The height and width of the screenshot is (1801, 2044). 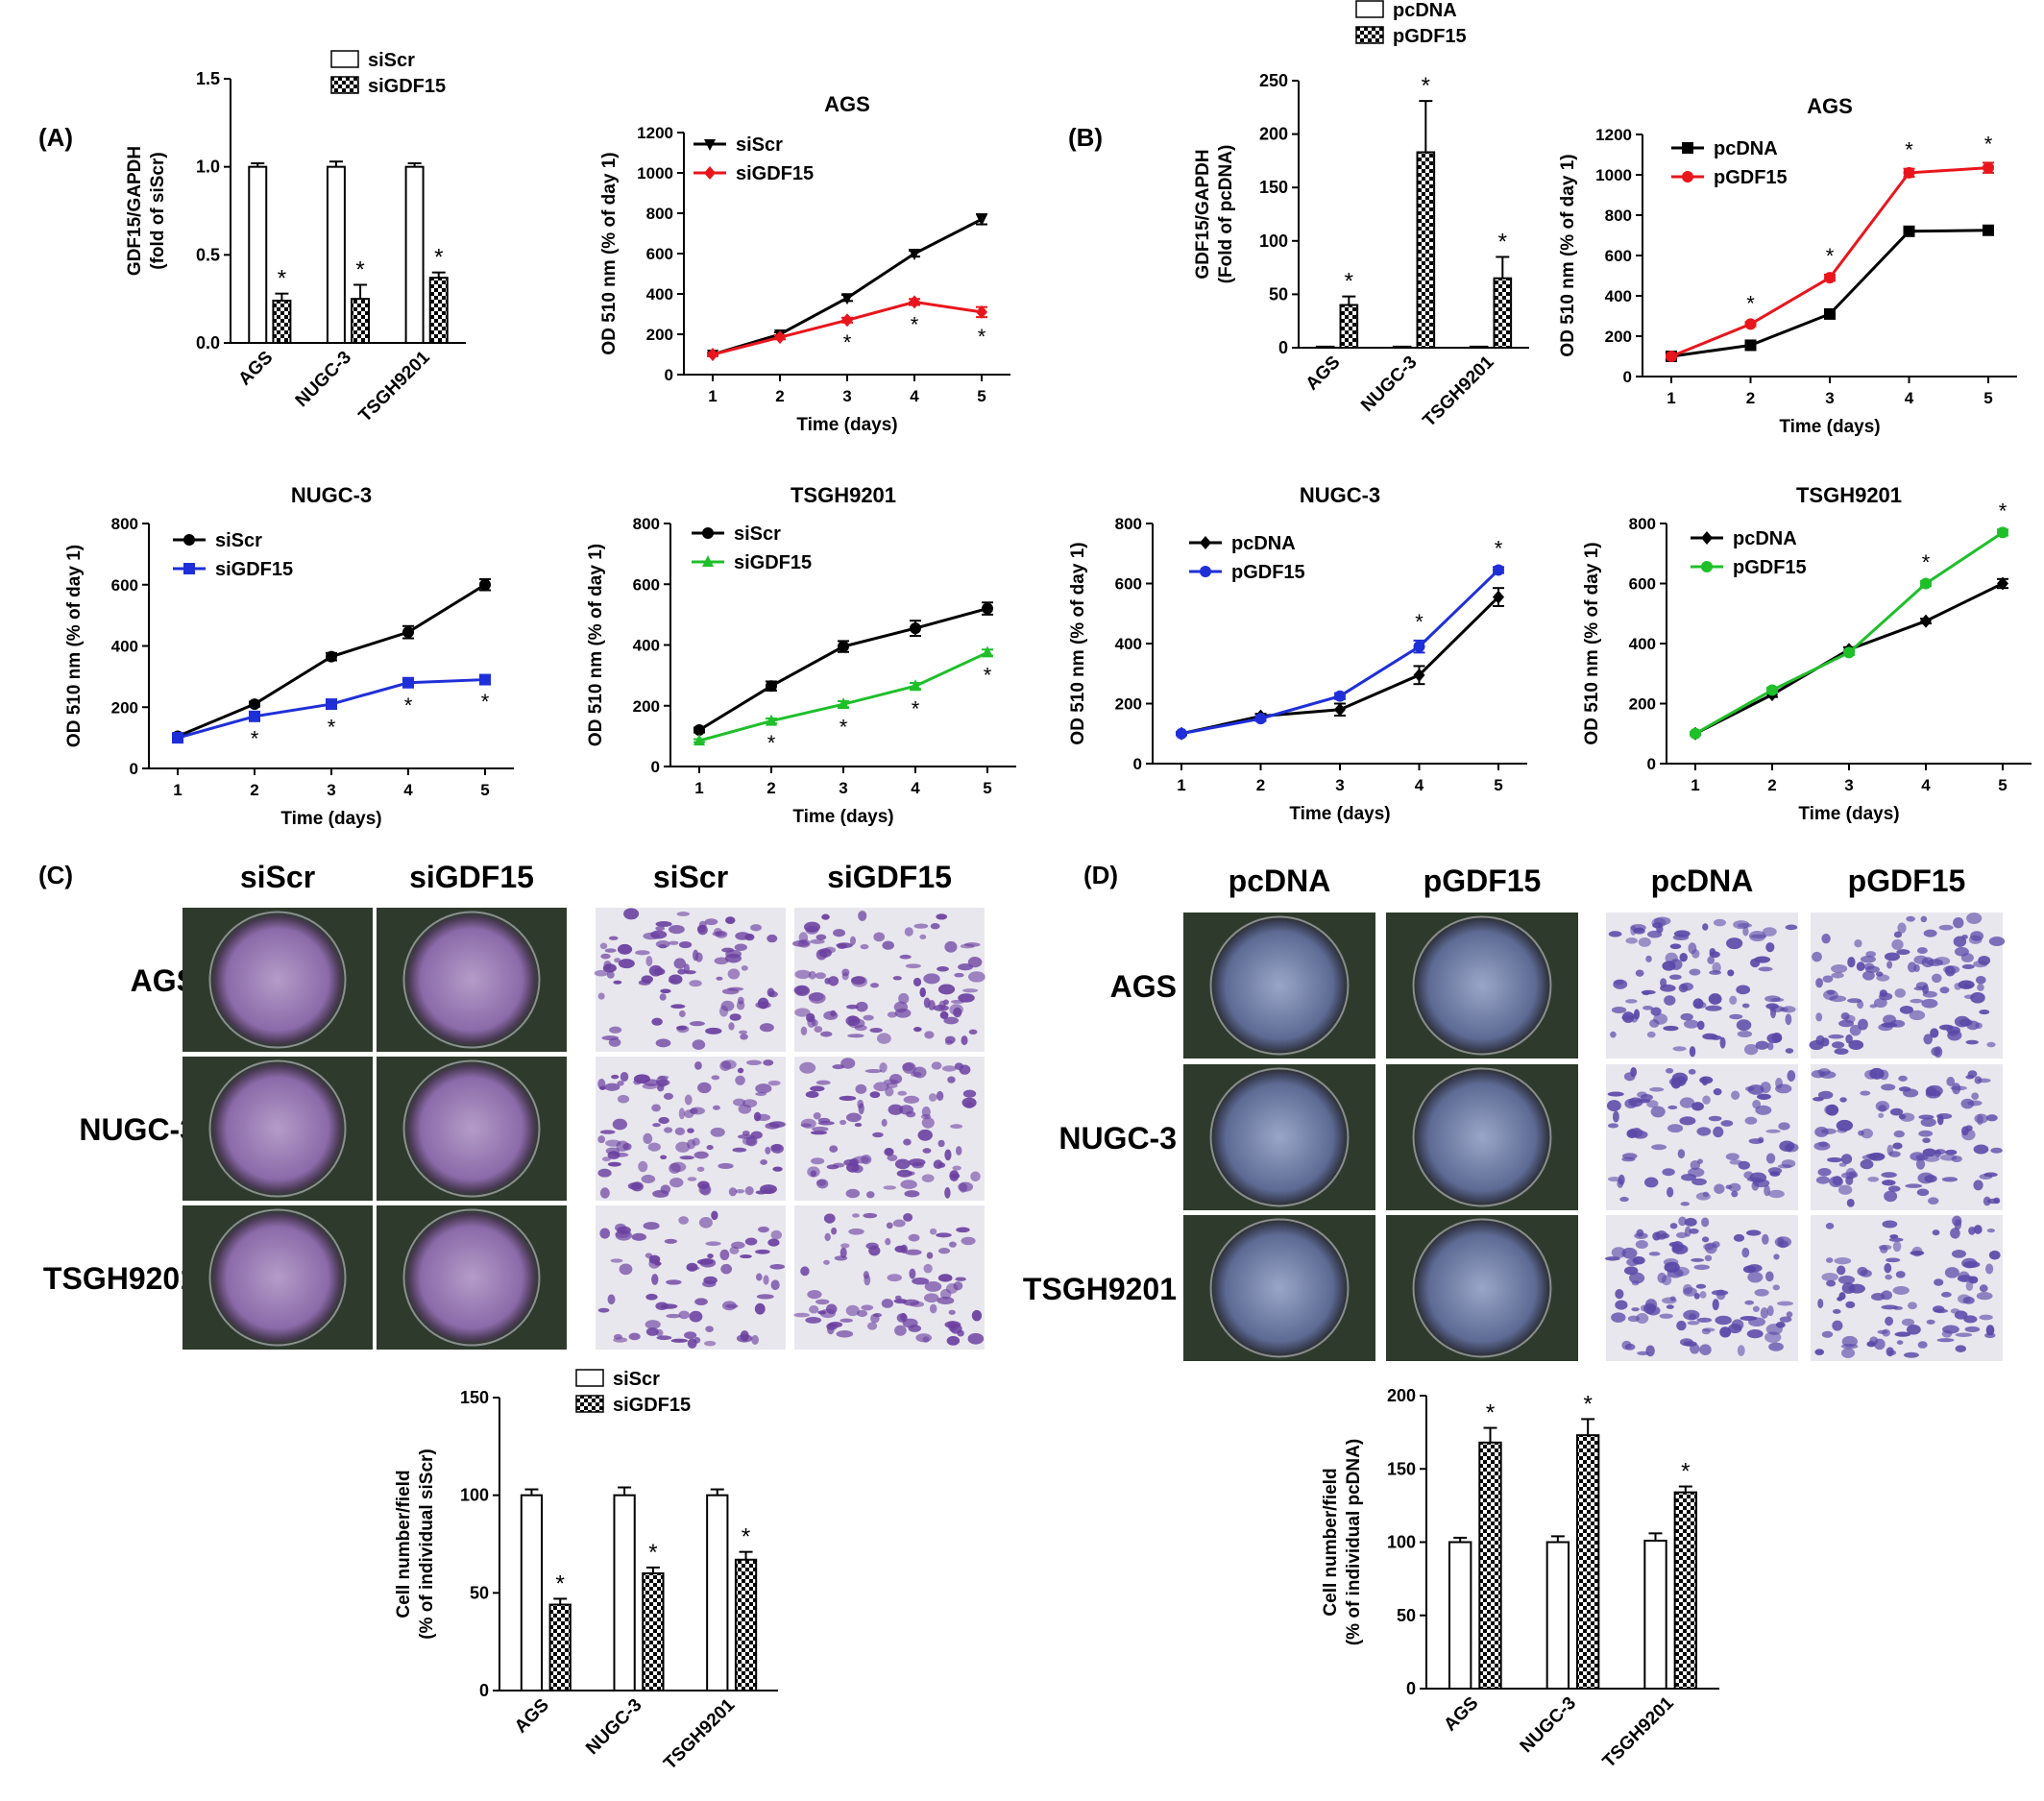 What do you see at coordinates (484, 1690) in the screenshot?
I see `y-tick-label: 0` at bounding box center [484, 1690].